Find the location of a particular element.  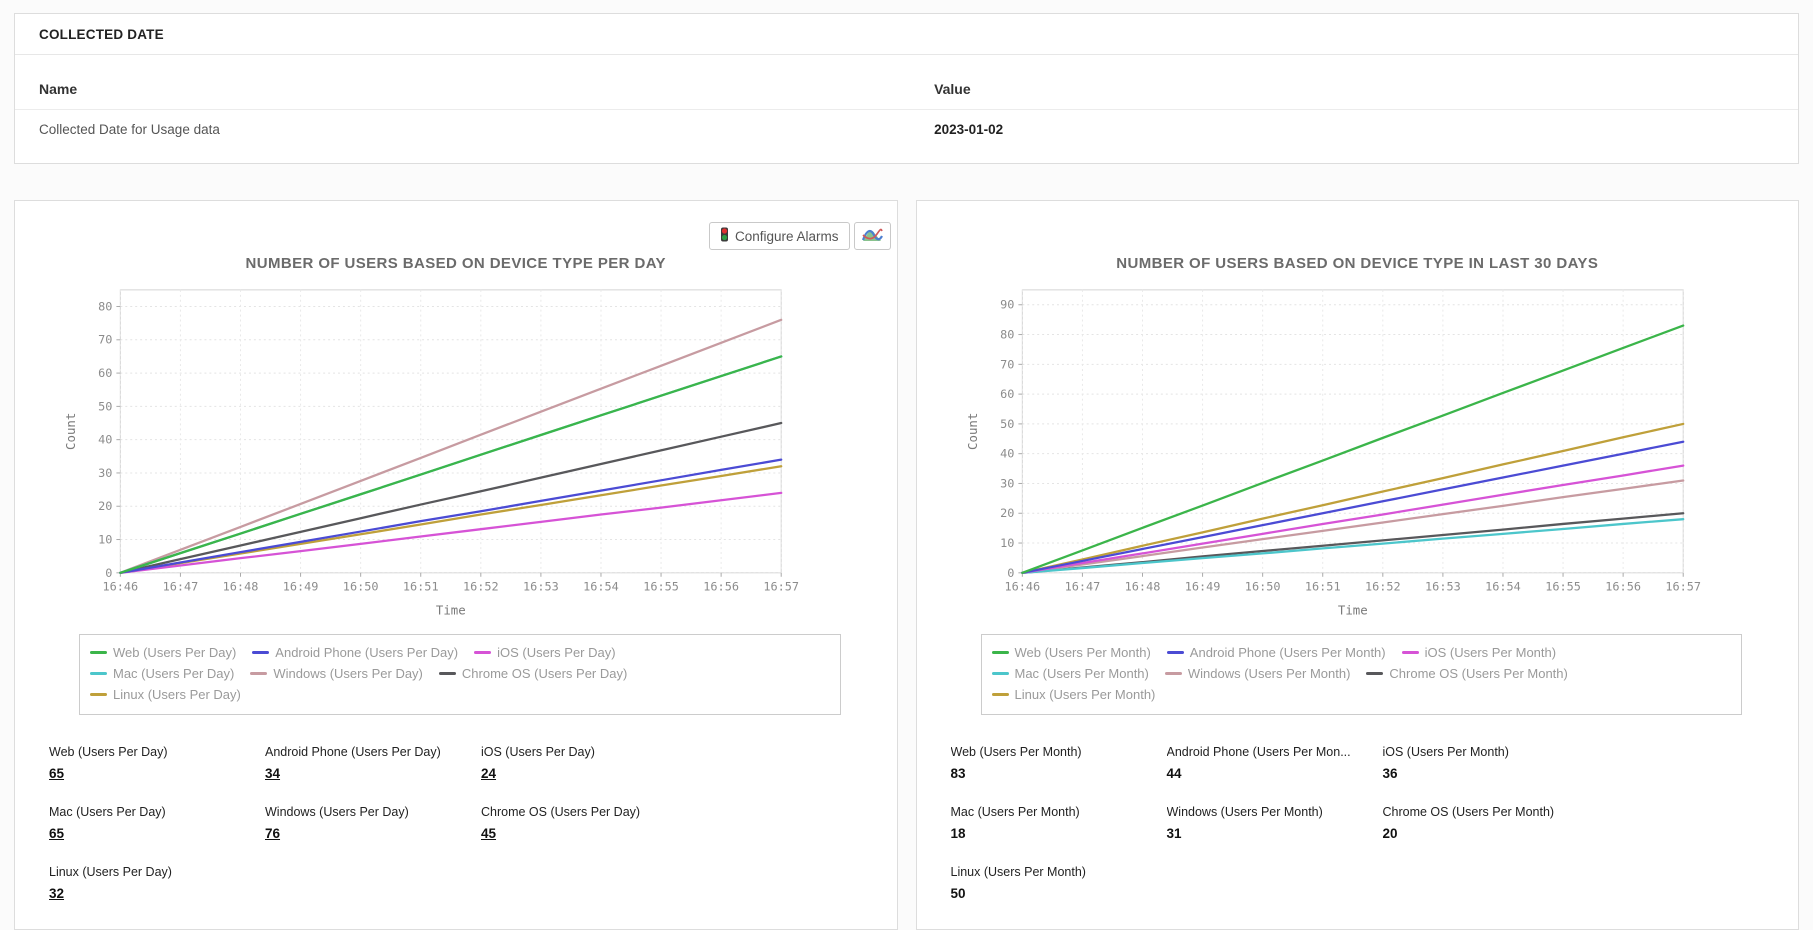

table-header-row: Name Value is located at coordinates (906, 82).